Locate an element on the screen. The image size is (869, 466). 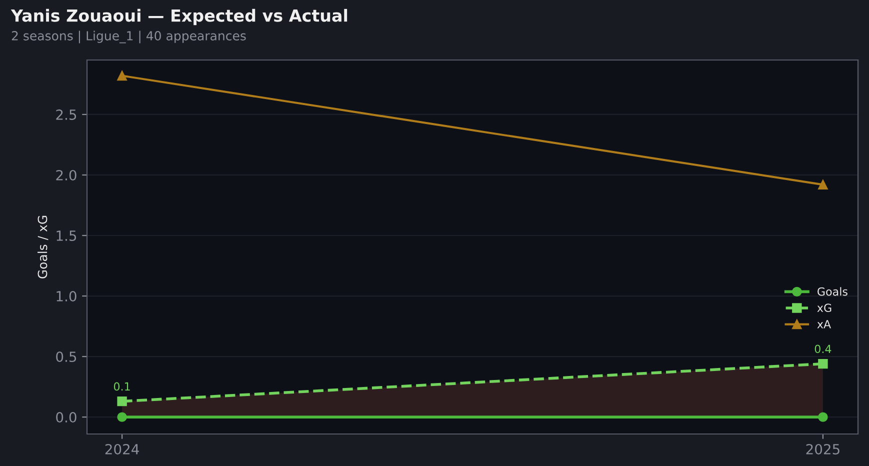
legend-label: xA is located at coordinates (824, 324).